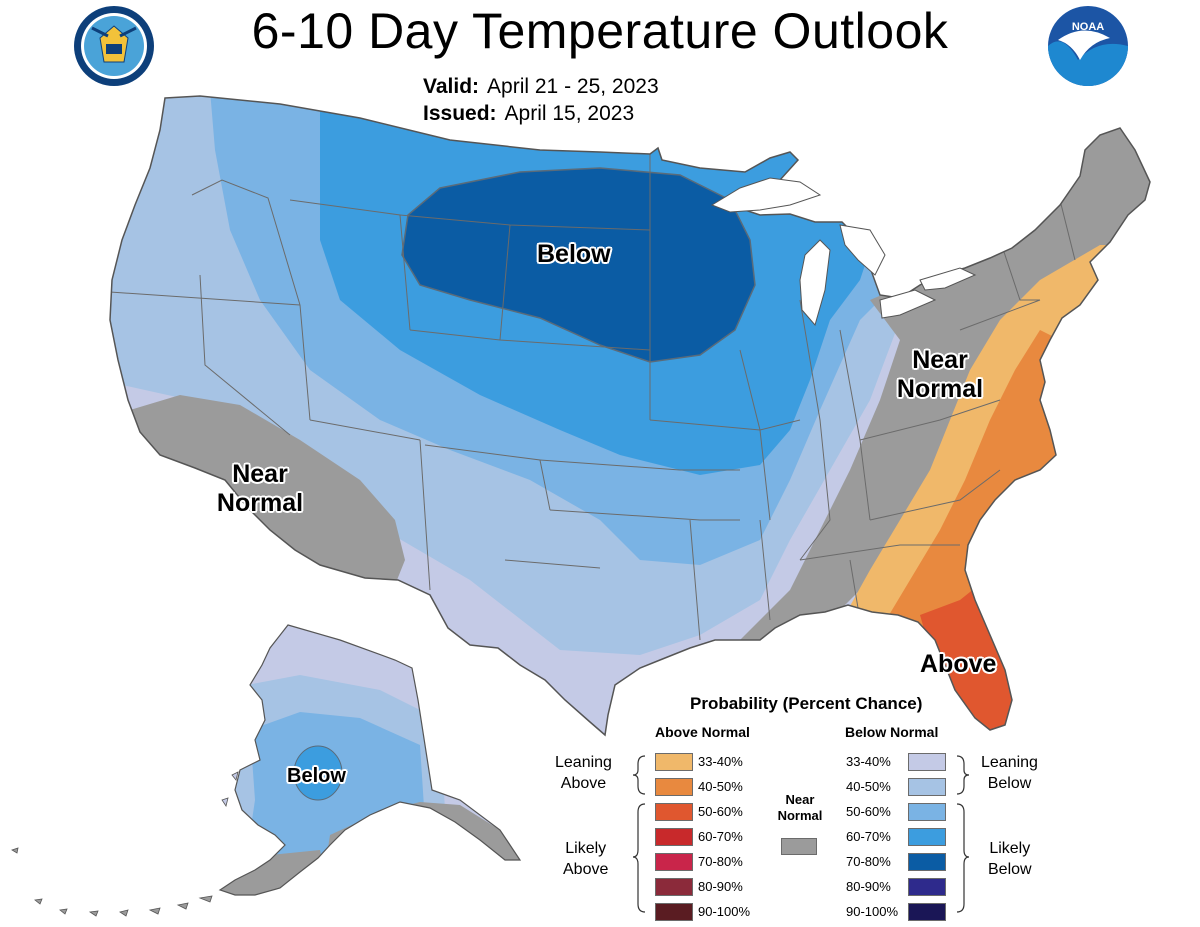  Describe the element at coordinates (1010, 848) in the screenshot. I see `likely-below-line1: Likely` at that location.